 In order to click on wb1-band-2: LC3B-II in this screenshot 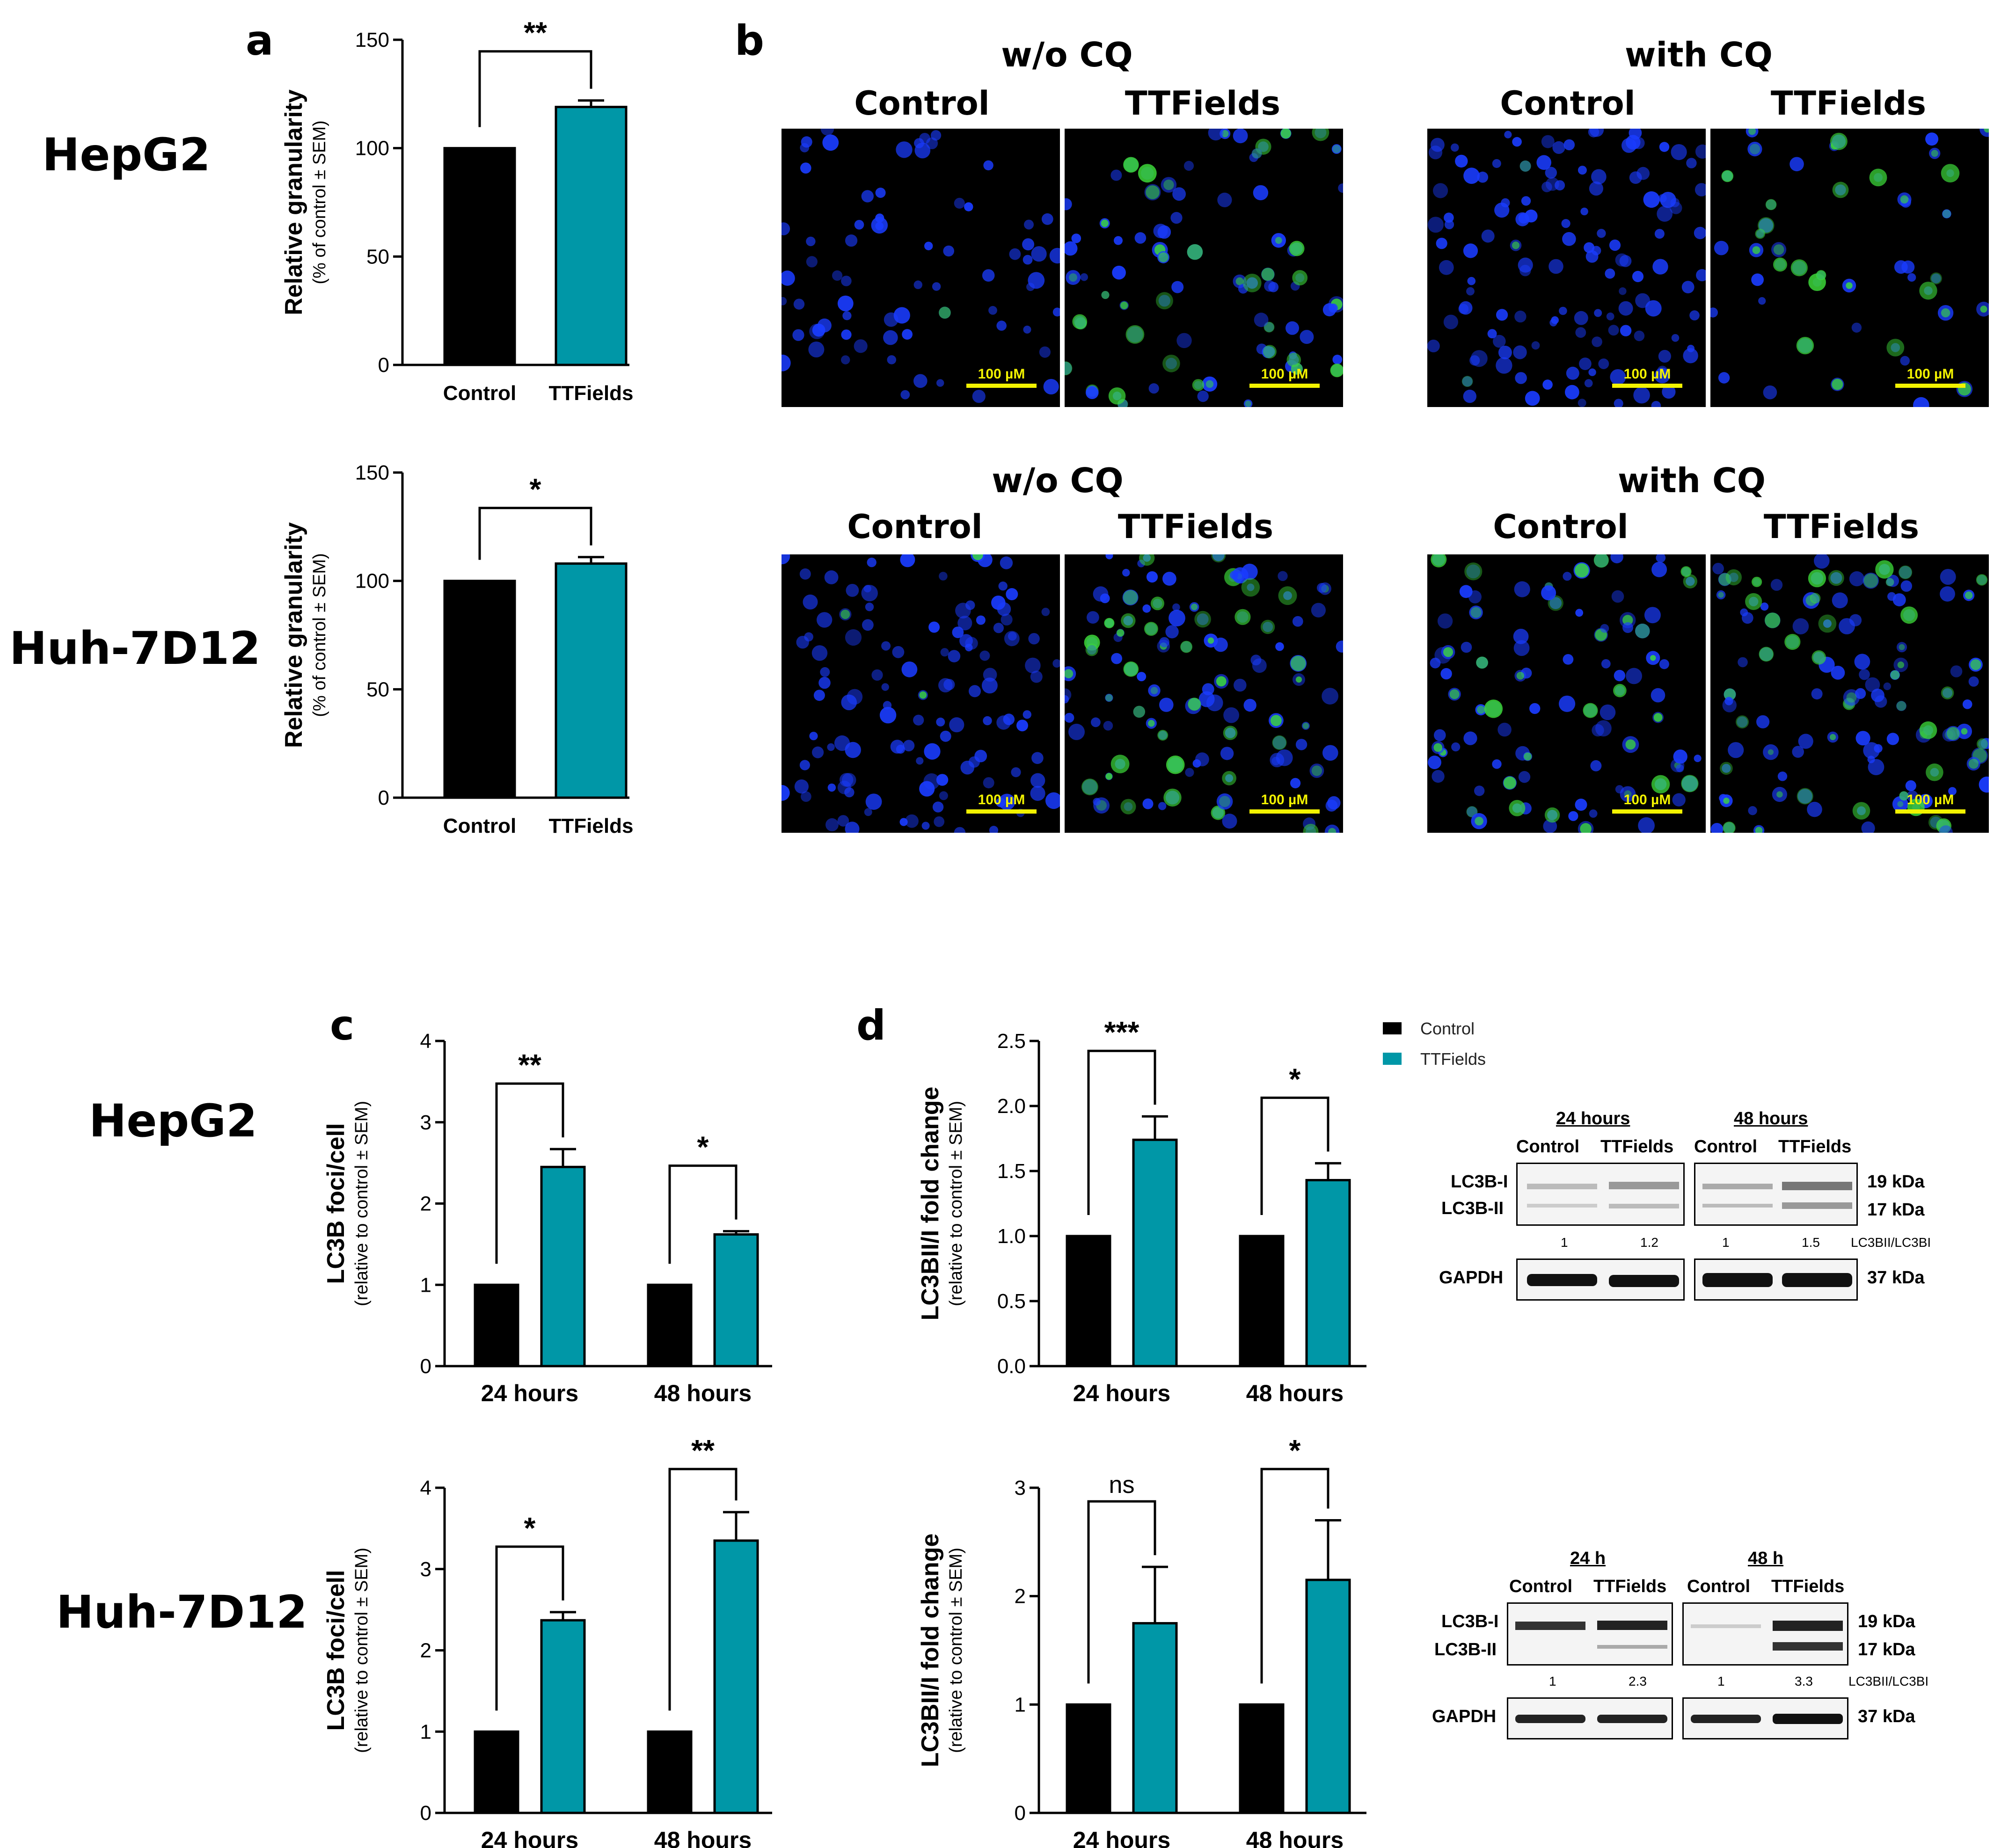, I will do `click(1472, 1208)`.